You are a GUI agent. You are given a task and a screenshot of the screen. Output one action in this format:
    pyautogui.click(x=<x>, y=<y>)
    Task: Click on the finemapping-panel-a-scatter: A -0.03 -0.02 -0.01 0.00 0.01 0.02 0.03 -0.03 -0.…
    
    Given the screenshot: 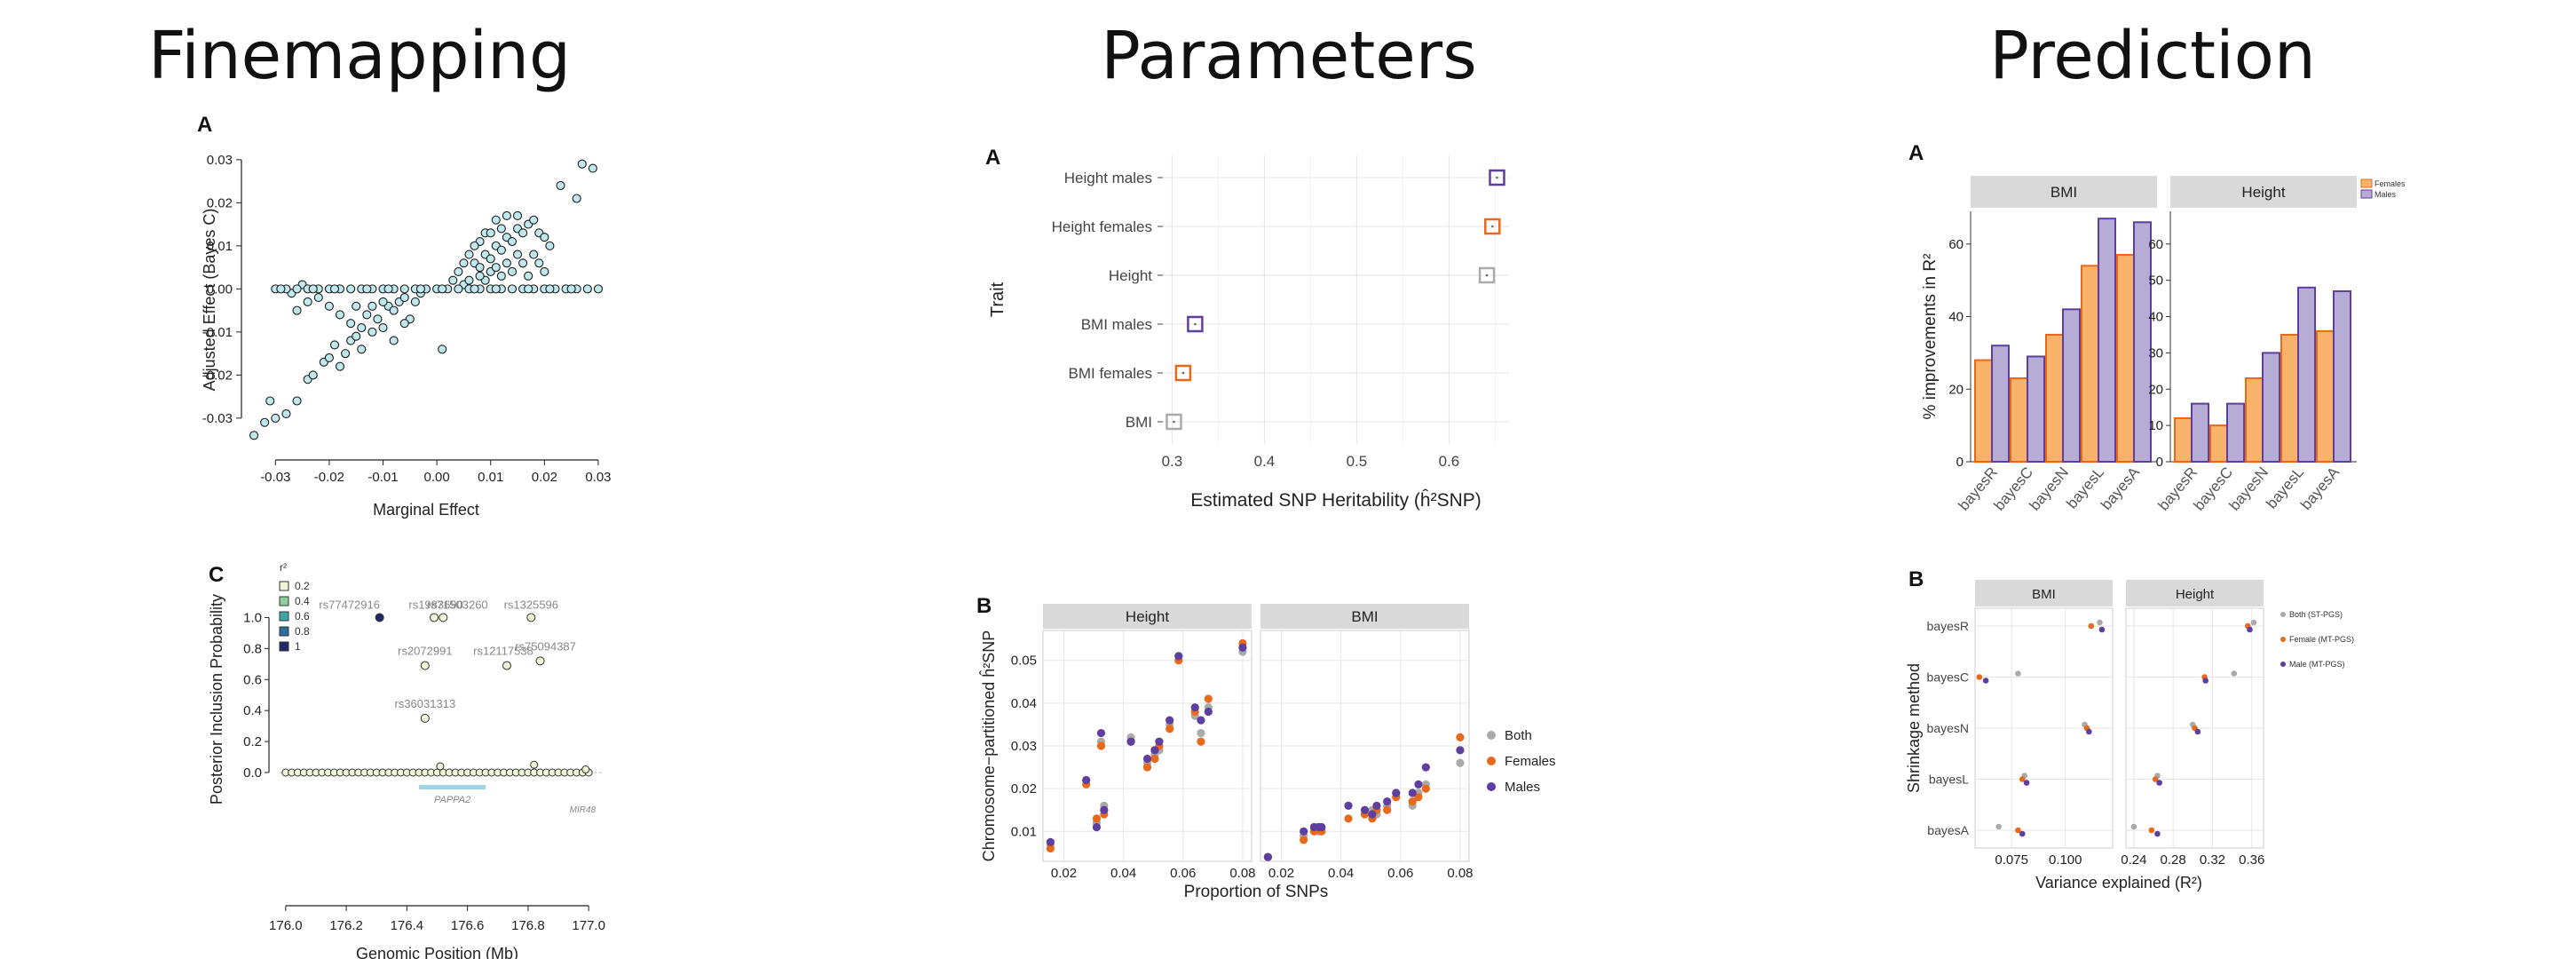 What is the action you would take?
    pyautogui.click(x=404, y=316)
    